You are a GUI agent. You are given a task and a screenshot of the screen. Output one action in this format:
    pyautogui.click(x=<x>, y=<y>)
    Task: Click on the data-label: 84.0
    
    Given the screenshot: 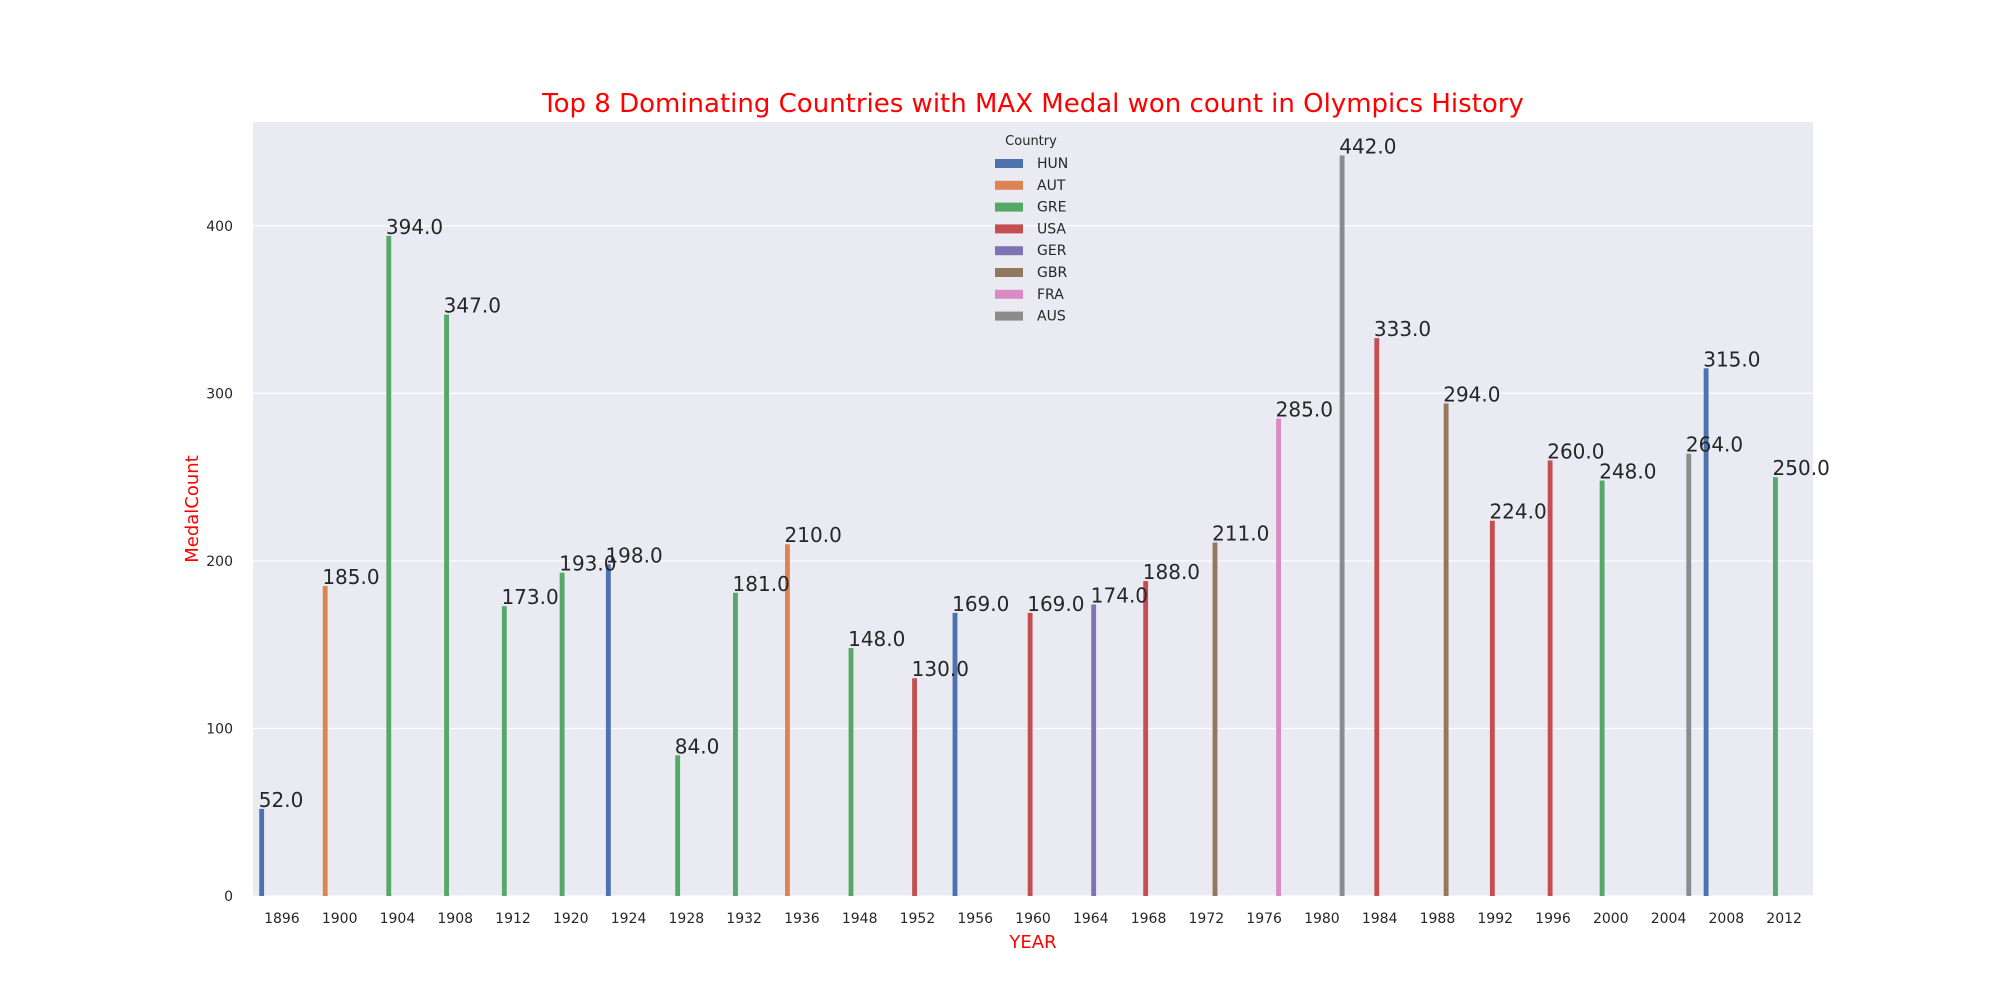 What is the action you would take?
    pyautogui.click(x=697, y=746)
    